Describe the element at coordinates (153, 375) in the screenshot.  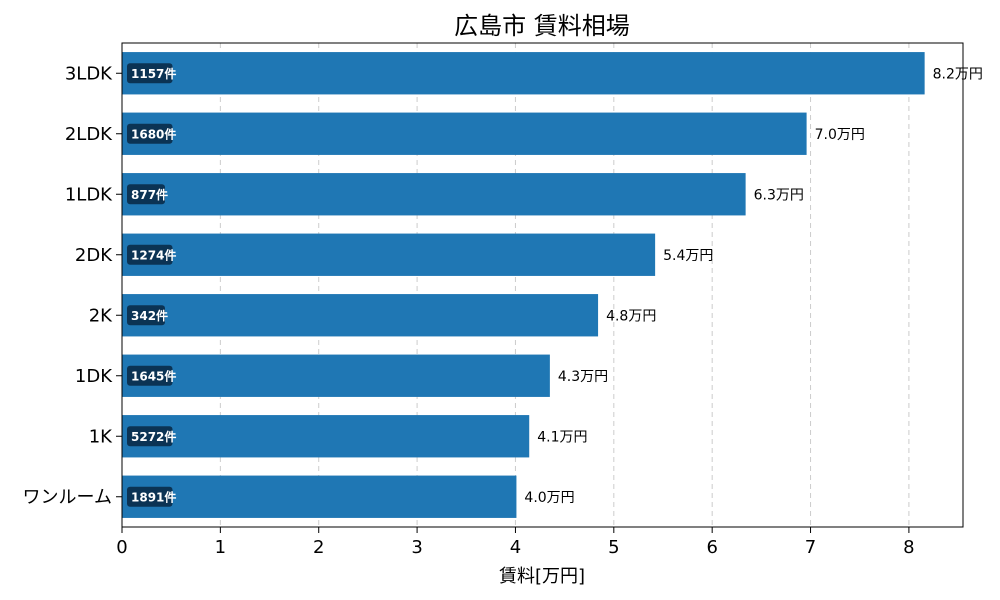
I see `count-label: 1645件` at that location.